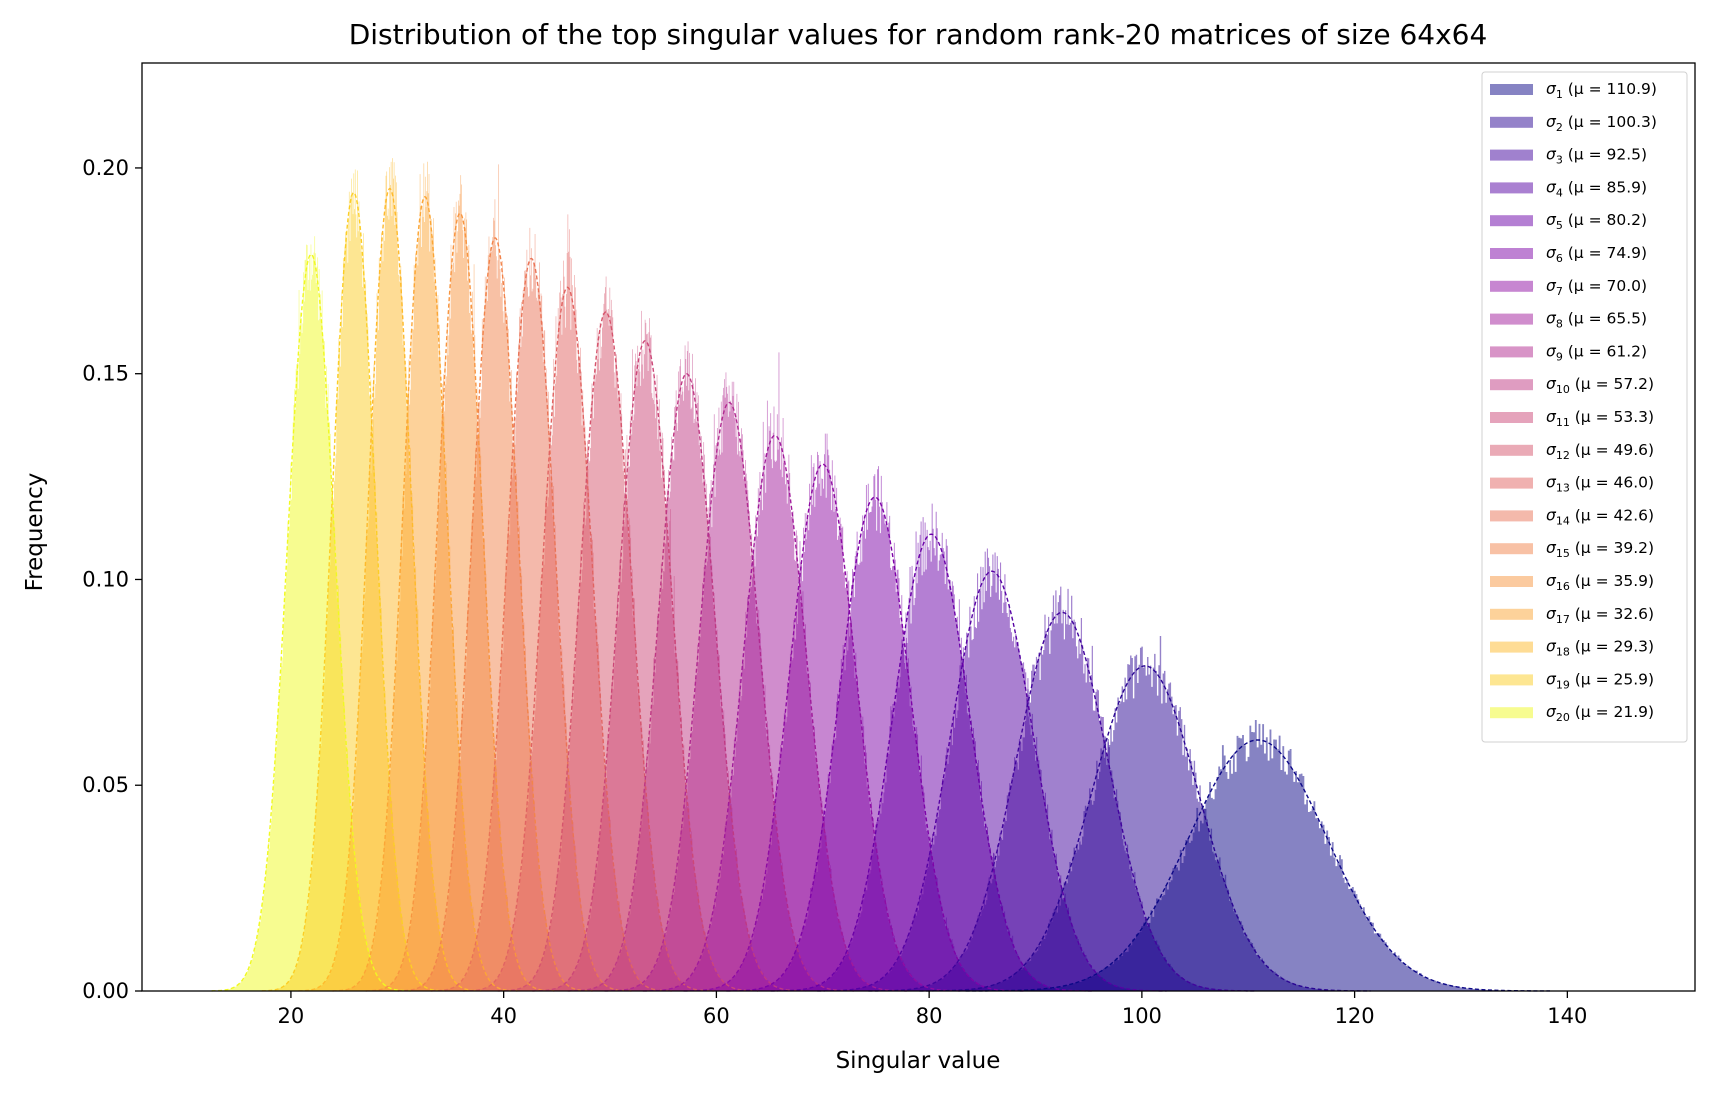 Image resolution: width=1710 pixels, height=1093 pixels. Describe the element at coordinates (1601, 123) in the screenshot. I see `legend-label-2: σ2 (μ = 100.3)` at that location.